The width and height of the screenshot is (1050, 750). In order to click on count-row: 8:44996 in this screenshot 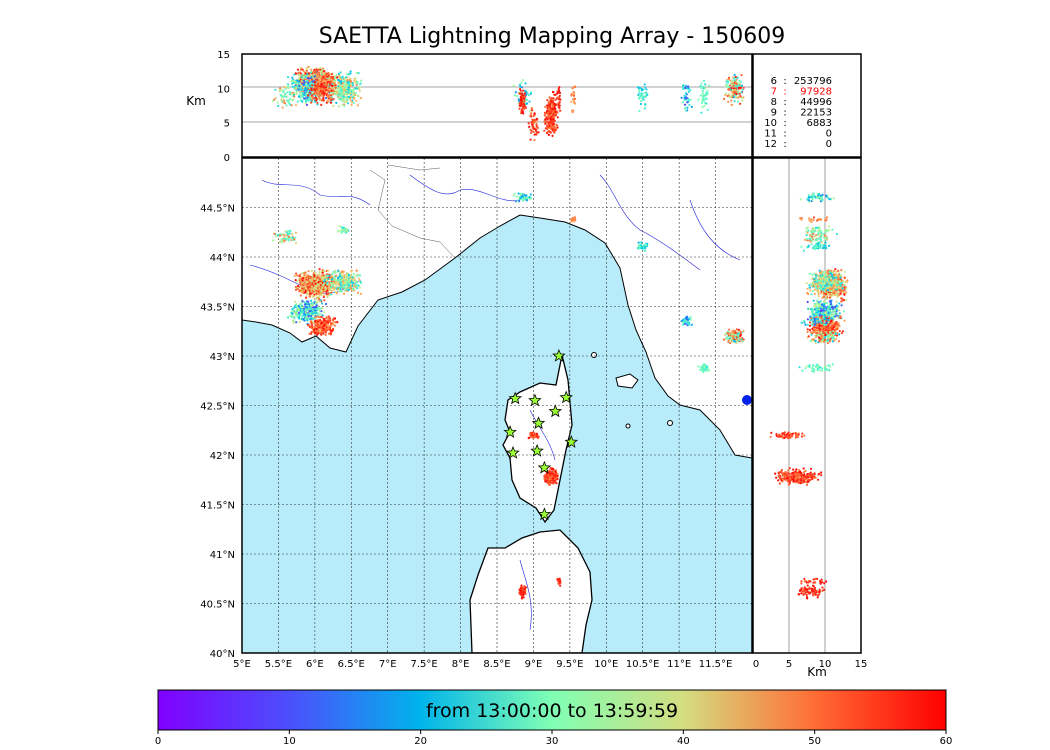, I will do `click(801, 102)`.